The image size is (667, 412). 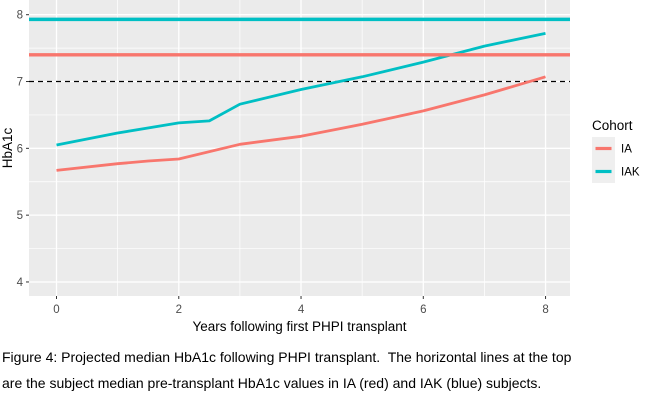 What do you see at coordinates (20, 16) in the screenshot?
I see `y-axis-tick-label: 8` at bounding box center [20, 16].